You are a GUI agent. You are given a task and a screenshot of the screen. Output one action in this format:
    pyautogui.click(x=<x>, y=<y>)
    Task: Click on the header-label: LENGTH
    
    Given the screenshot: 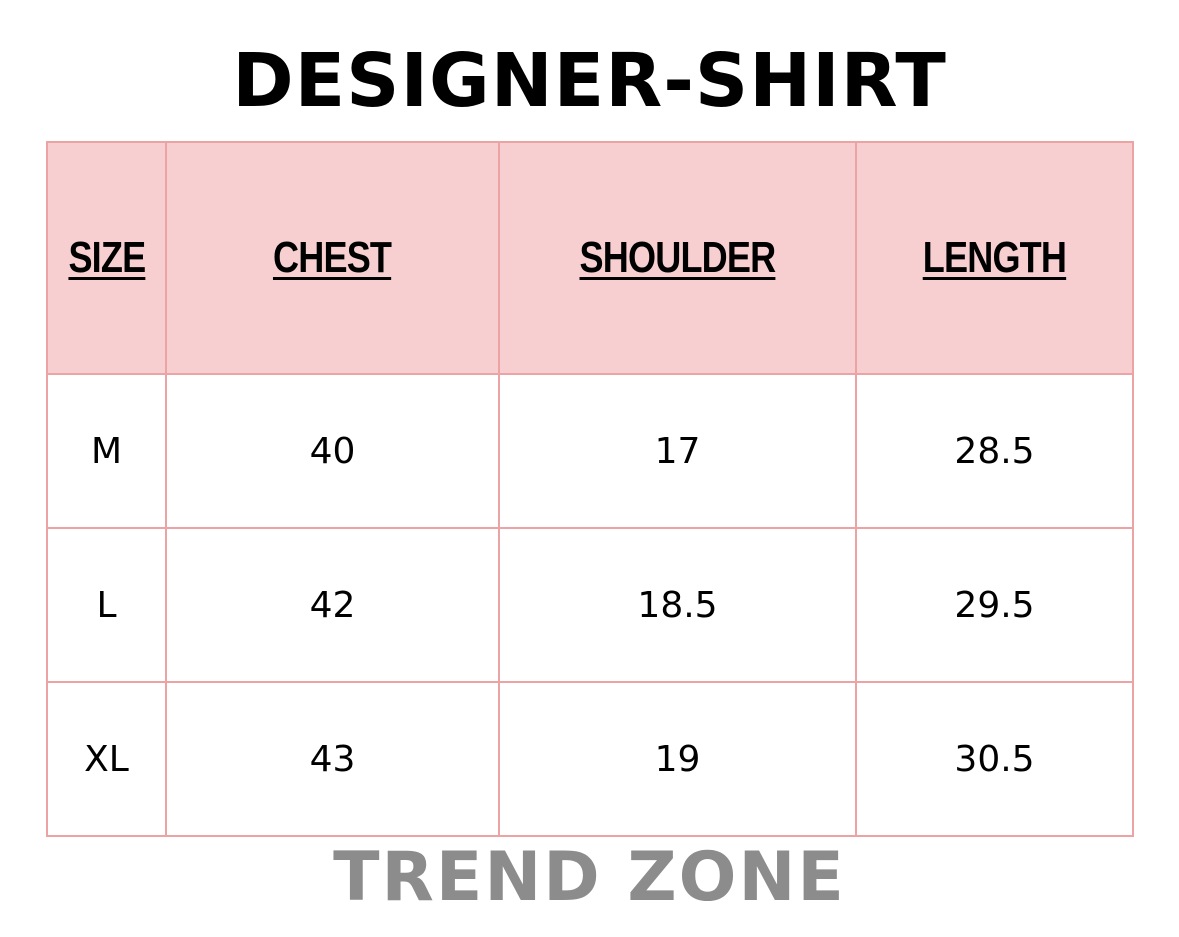 What is the action you would take?
    pyautogui.click(x=994, y=257)
    